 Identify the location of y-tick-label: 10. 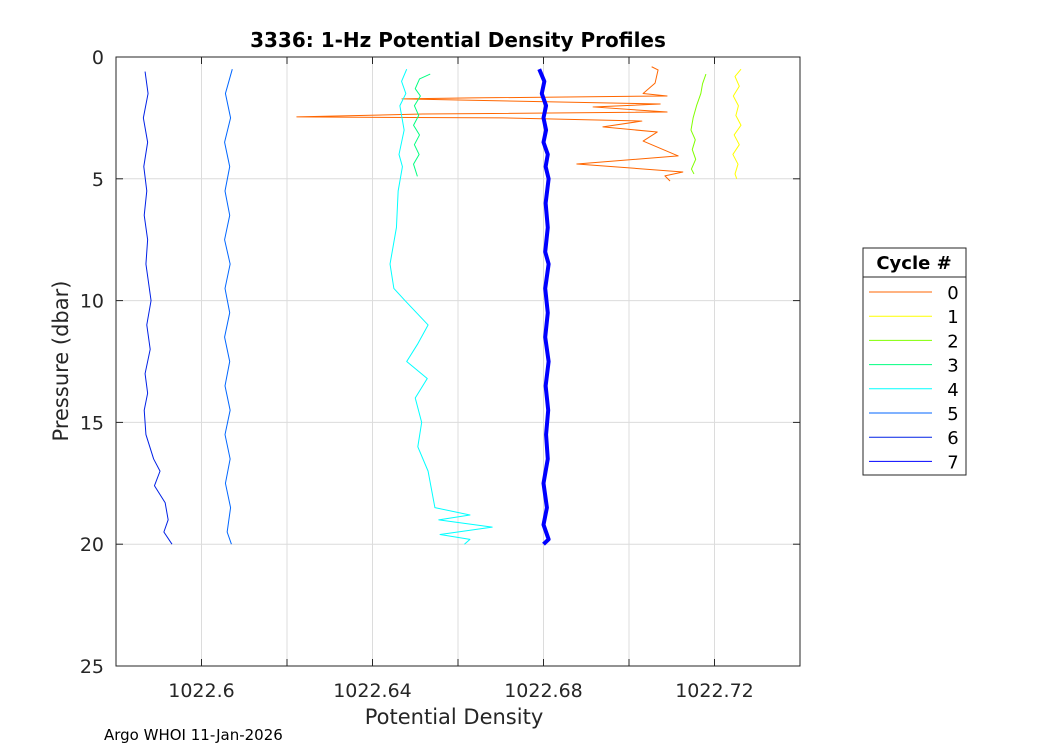
(92, 302).